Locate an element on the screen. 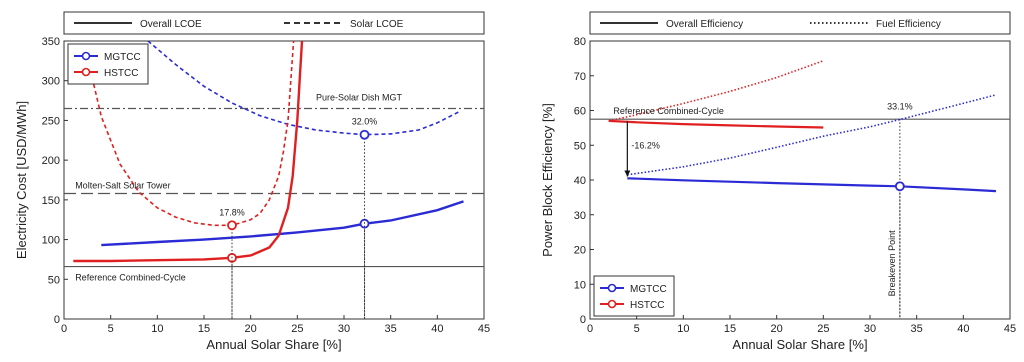 This screenshot has height=362, width=1024. y-tick-label: 40 is located at coordinates (580, 181).